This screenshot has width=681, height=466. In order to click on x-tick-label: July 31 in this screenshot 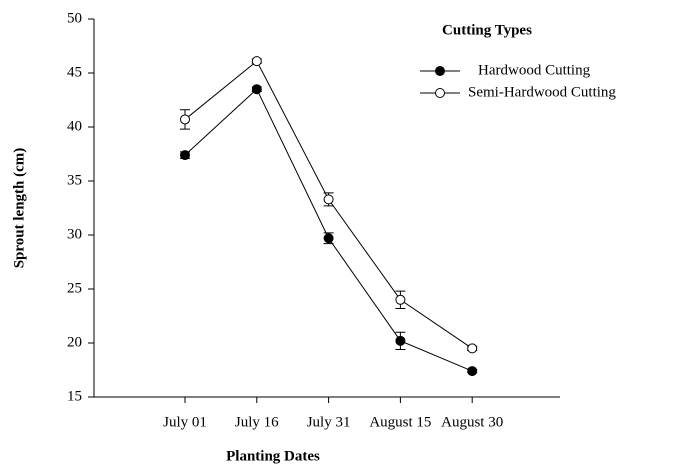, I will do `click(329, 422)`.